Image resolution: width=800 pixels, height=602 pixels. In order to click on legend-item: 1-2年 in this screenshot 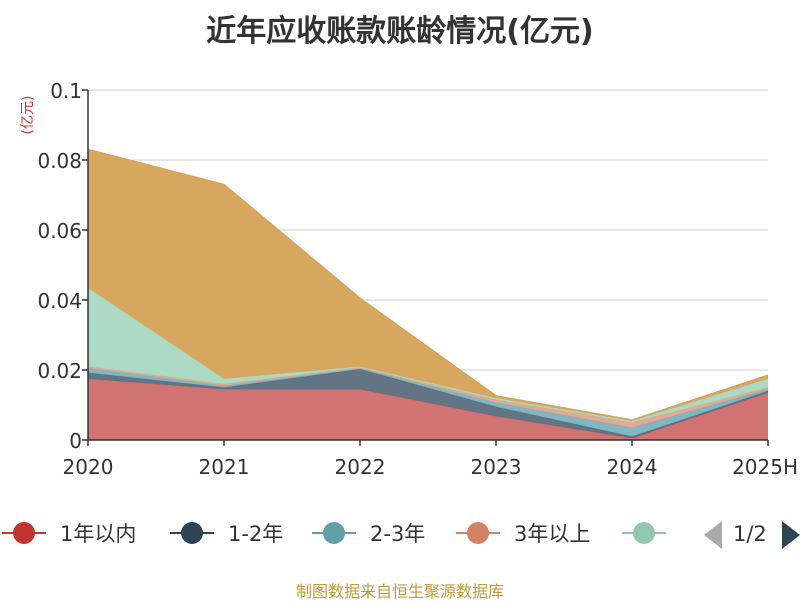, I will do `click(226, 534)`.